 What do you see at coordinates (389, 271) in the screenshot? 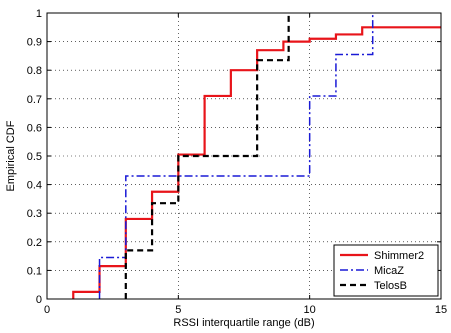
I see `legend-label-micaz: MicaZ` at bounding box center [389, 271].